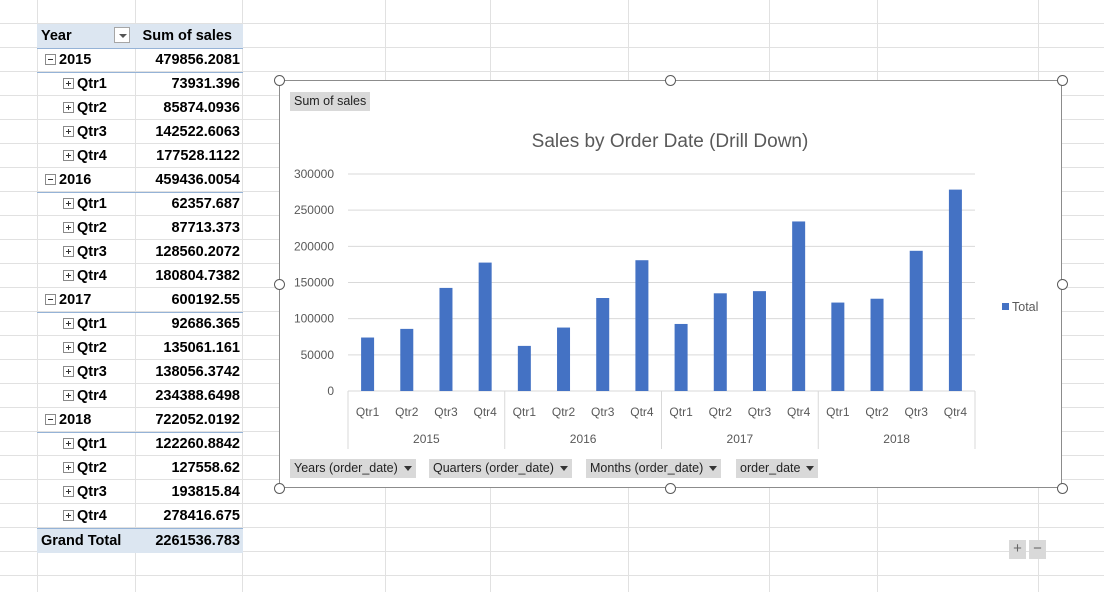 This screenshot has width=1104, height=592. Describe the element at coordinates (56, 36) in the screenshot. I see `pivot-header-label: Year` at that location.